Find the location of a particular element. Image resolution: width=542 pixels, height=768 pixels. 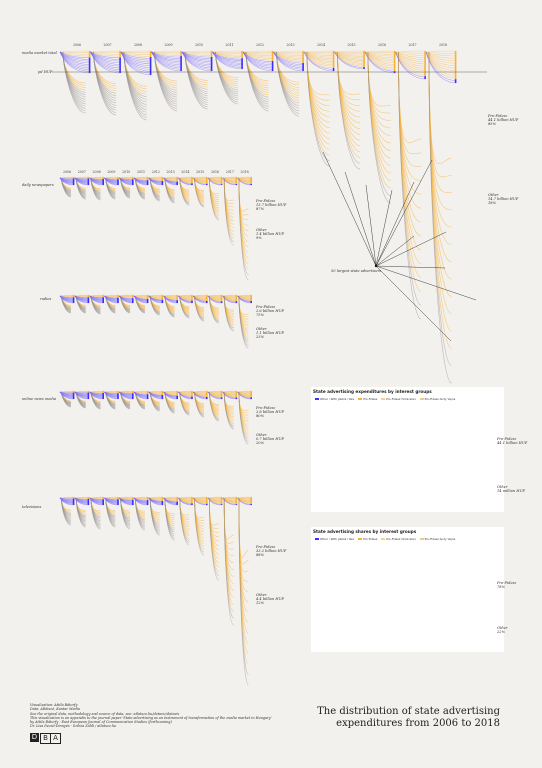

small-year-label: 2008 is located at coordinates (96, 172).